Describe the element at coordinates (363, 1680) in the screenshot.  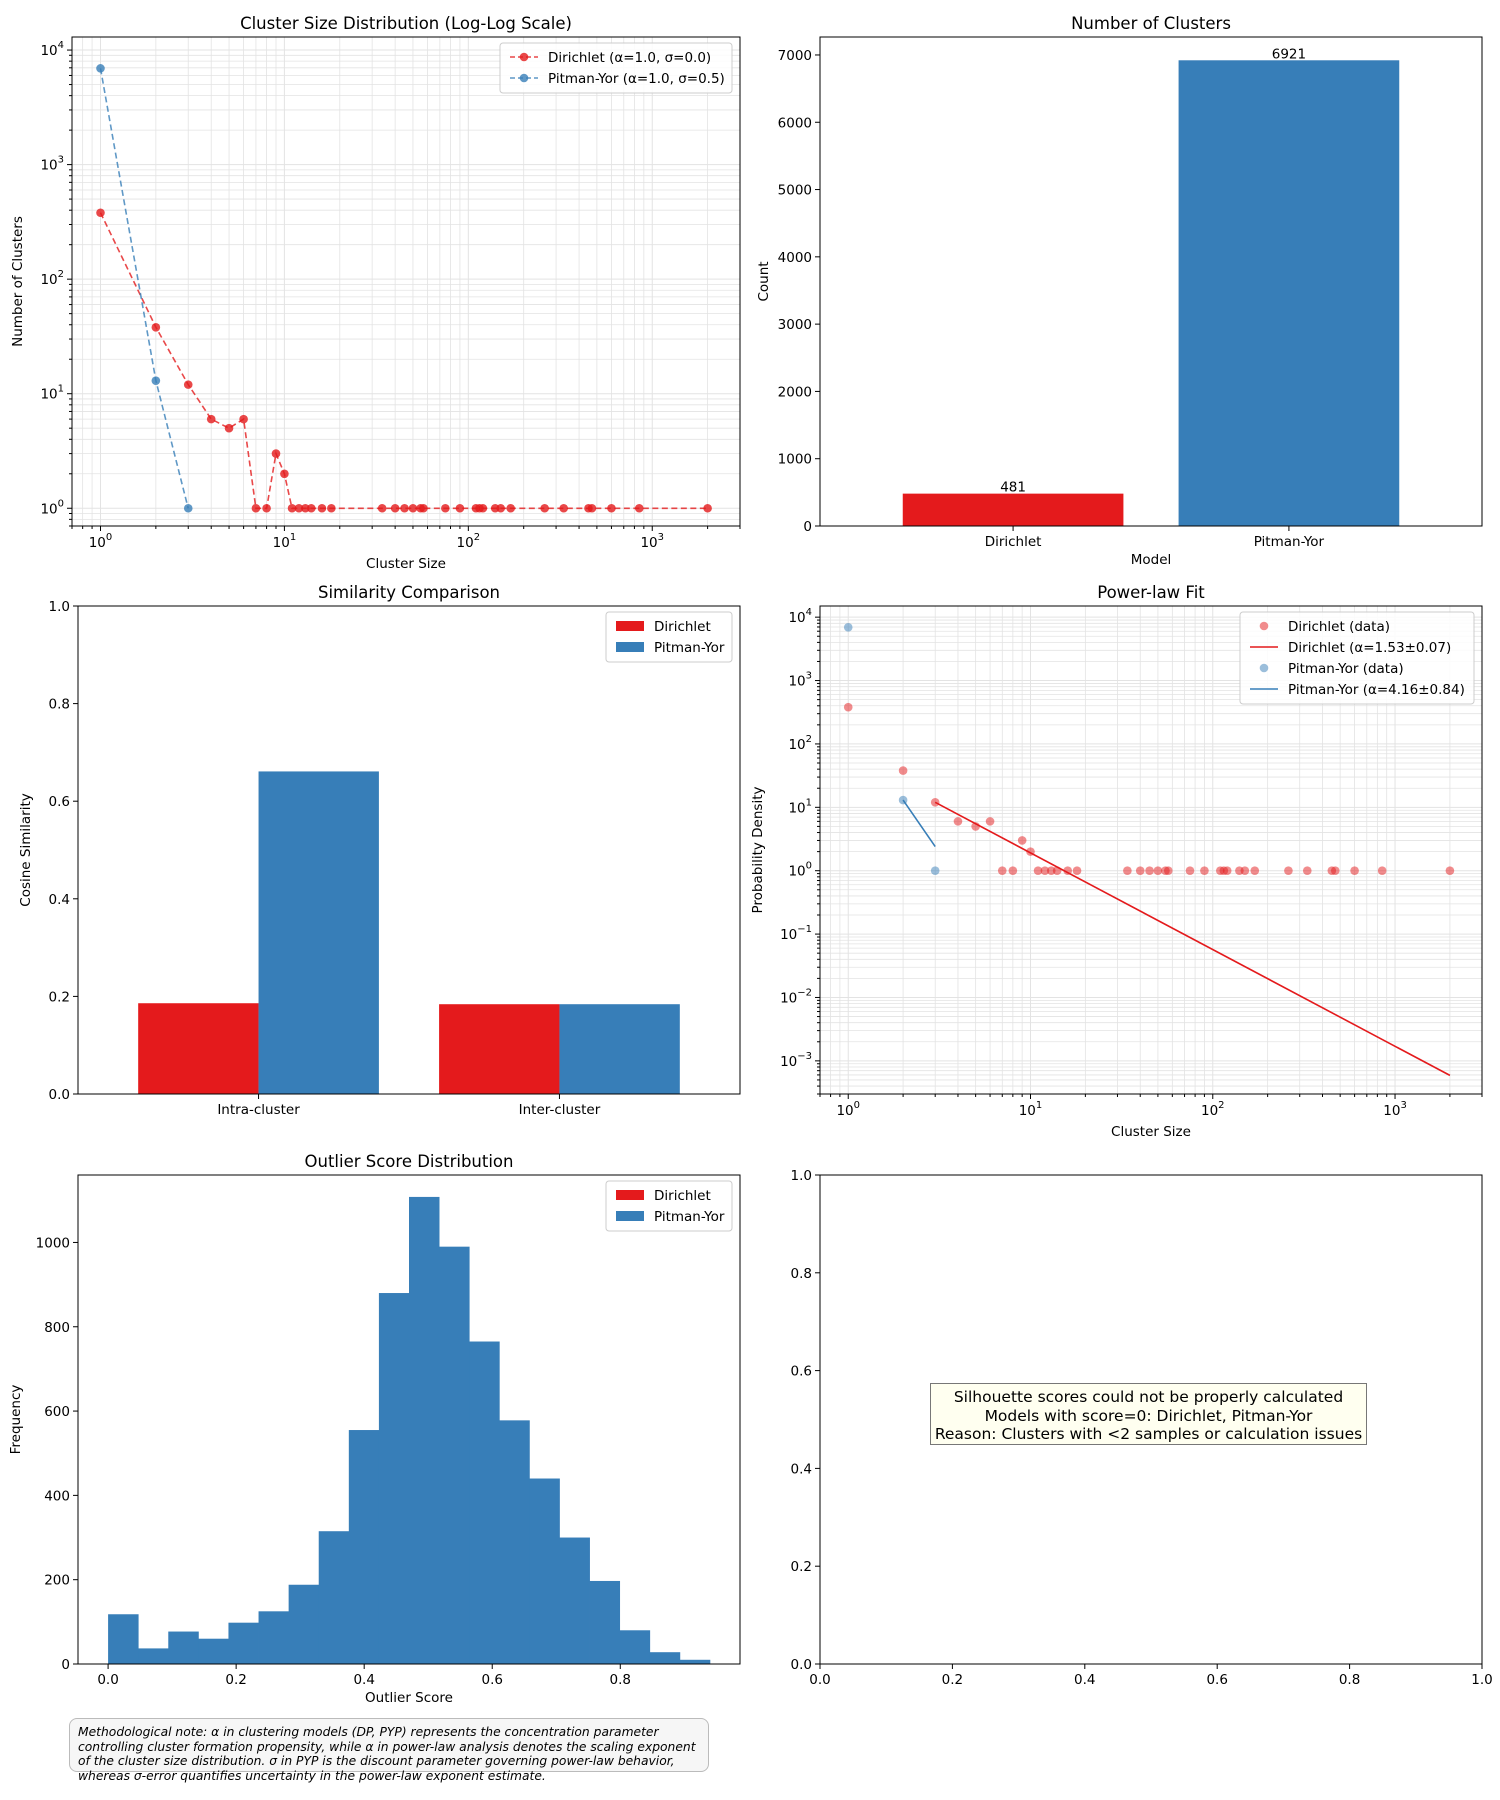
I see `x-tick-label: 0.4` at that location.